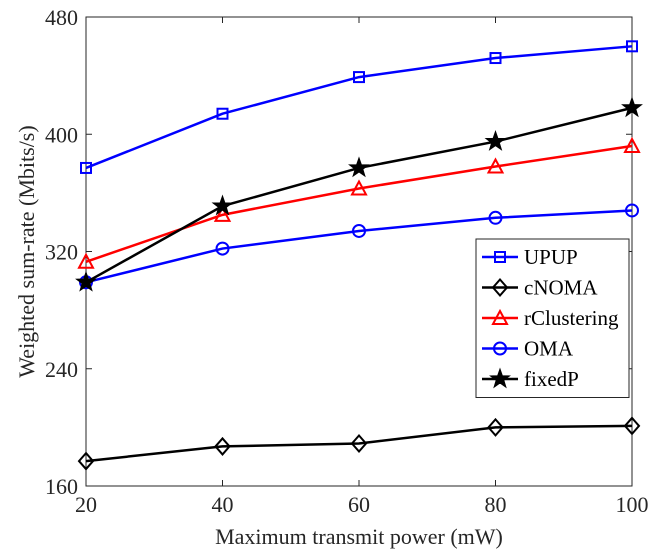 This screenshot has height=552, width=672. What do you see at coordinates (61, 134) in the screenshot?
I see `y-tick-label: 400` at bounding box center [61, 134].